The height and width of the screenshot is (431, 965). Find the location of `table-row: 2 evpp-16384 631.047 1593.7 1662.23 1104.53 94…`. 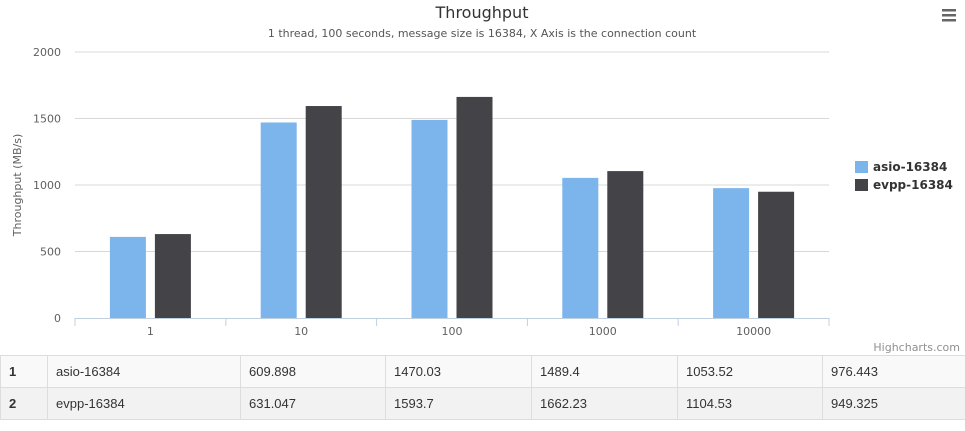

table-row: 2 evpp-16384 631.047 1593.7 1662.23 1104.53 94… is located at coordinates (482, 403).